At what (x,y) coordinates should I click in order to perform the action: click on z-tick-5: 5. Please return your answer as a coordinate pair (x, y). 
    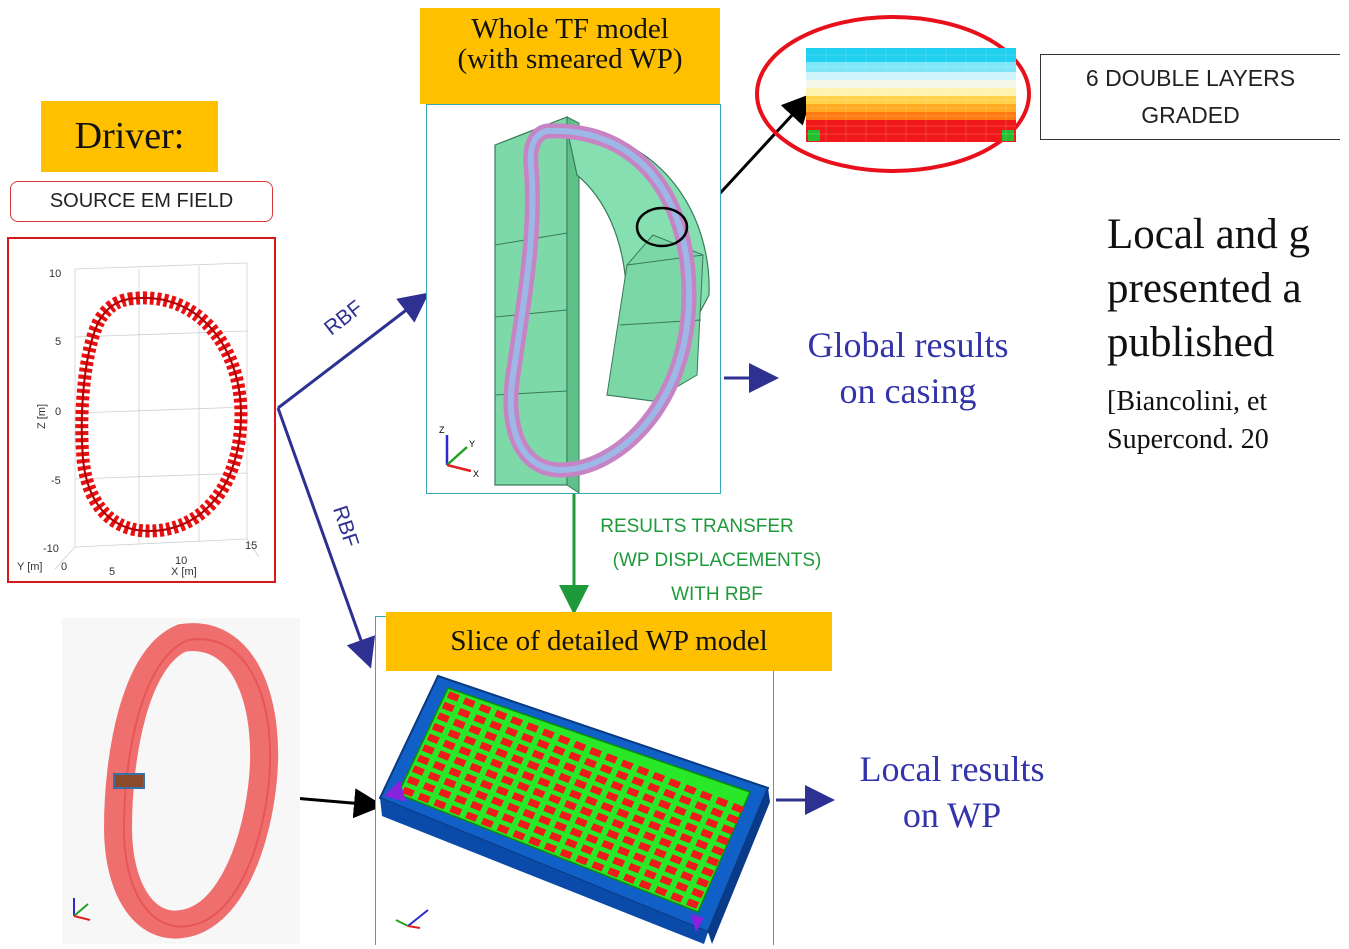
    Looking at the image, I should click on (58, 342).